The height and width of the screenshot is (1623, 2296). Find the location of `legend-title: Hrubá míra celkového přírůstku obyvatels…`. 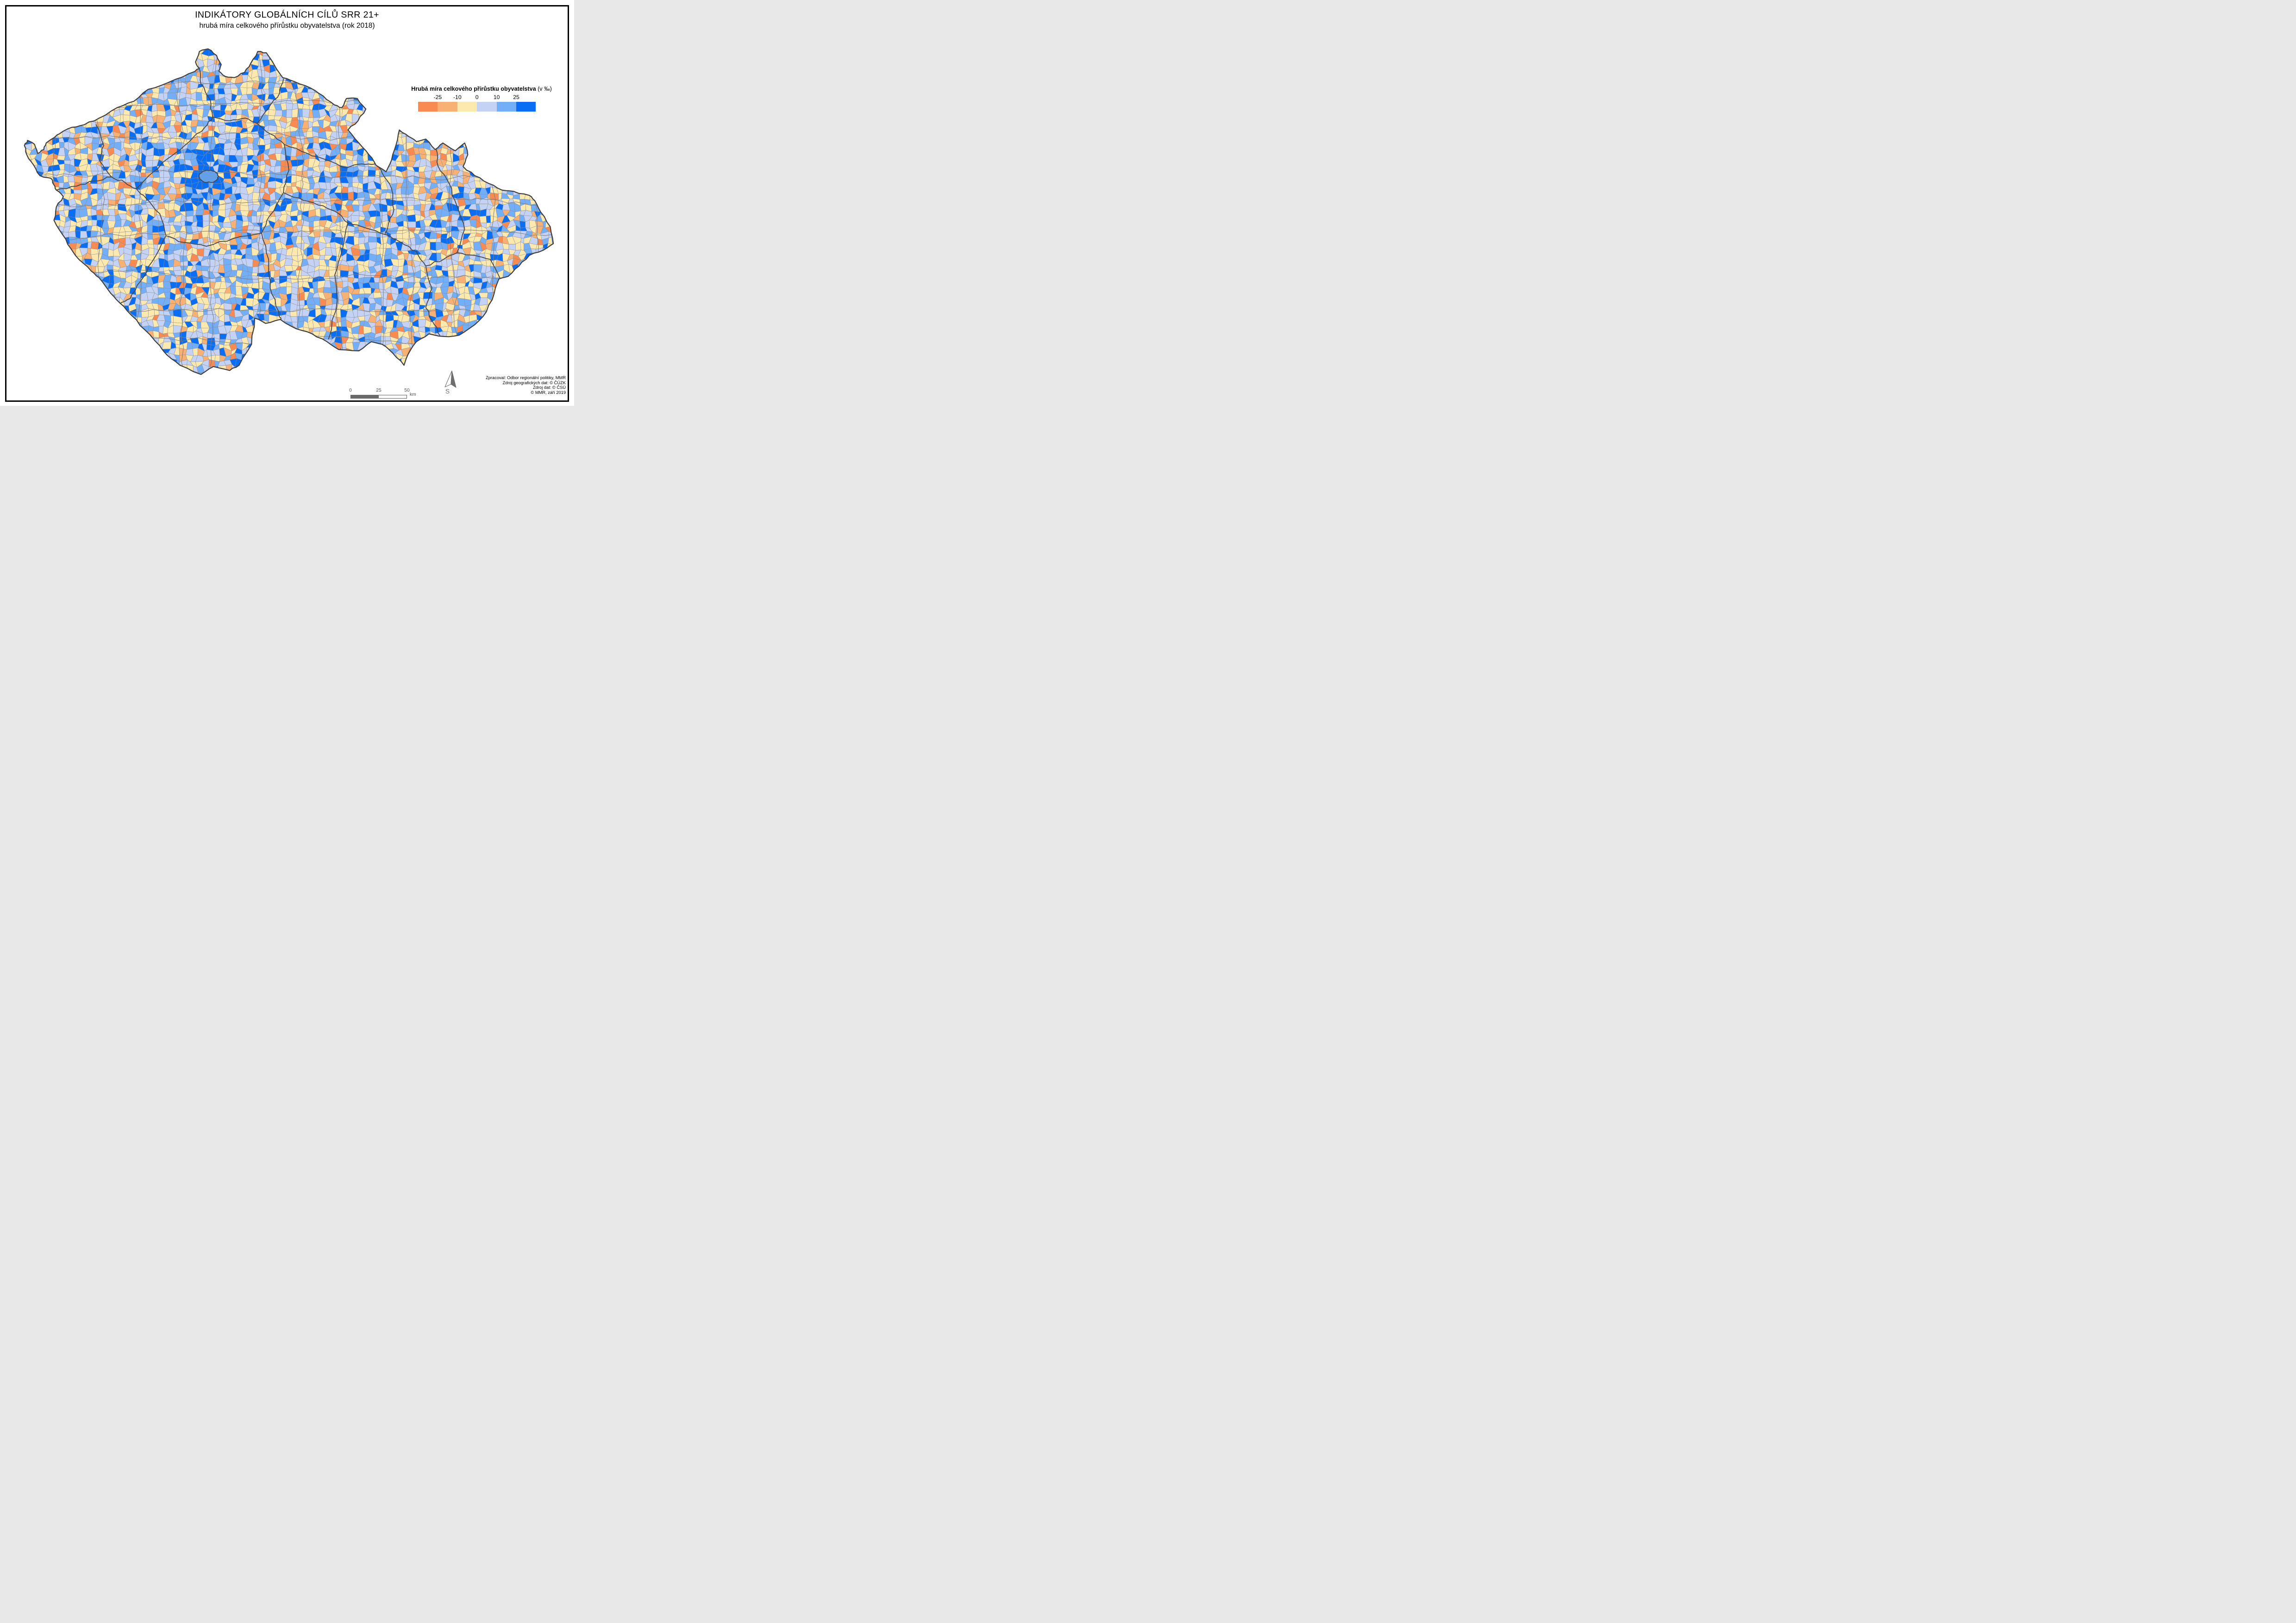

legend-title: Hrubá míra celkového přírůstku obyvatels… is located at coordinates (473, 89).